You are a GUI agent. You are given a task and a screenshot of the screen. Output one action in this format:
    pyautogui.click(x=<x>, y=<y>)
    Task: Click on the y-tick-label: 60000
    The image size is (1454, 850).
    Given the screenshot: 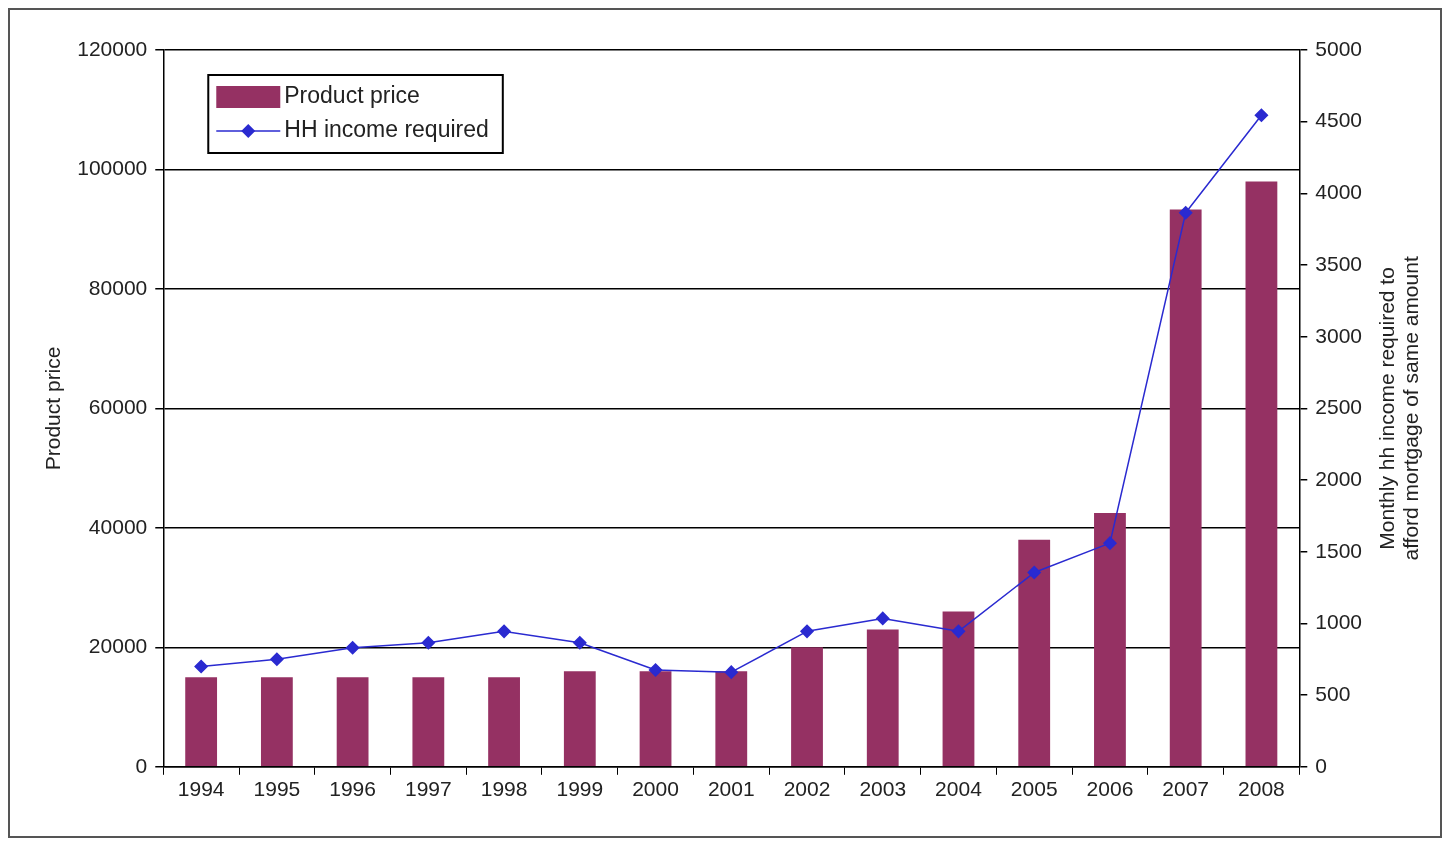 What is the action you would take?
    pyautogui.click(x=118, y=407)
    